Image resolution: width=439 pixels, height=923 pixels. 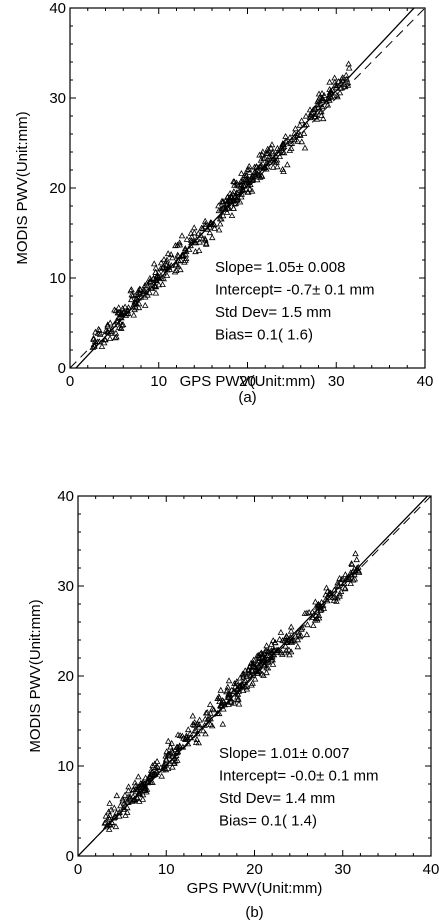 What do you see at coordinates (277, 798) in the screenshot?
I see `stat-line: Std Dev= 1.4 mm` at bounding box center [277, 798].